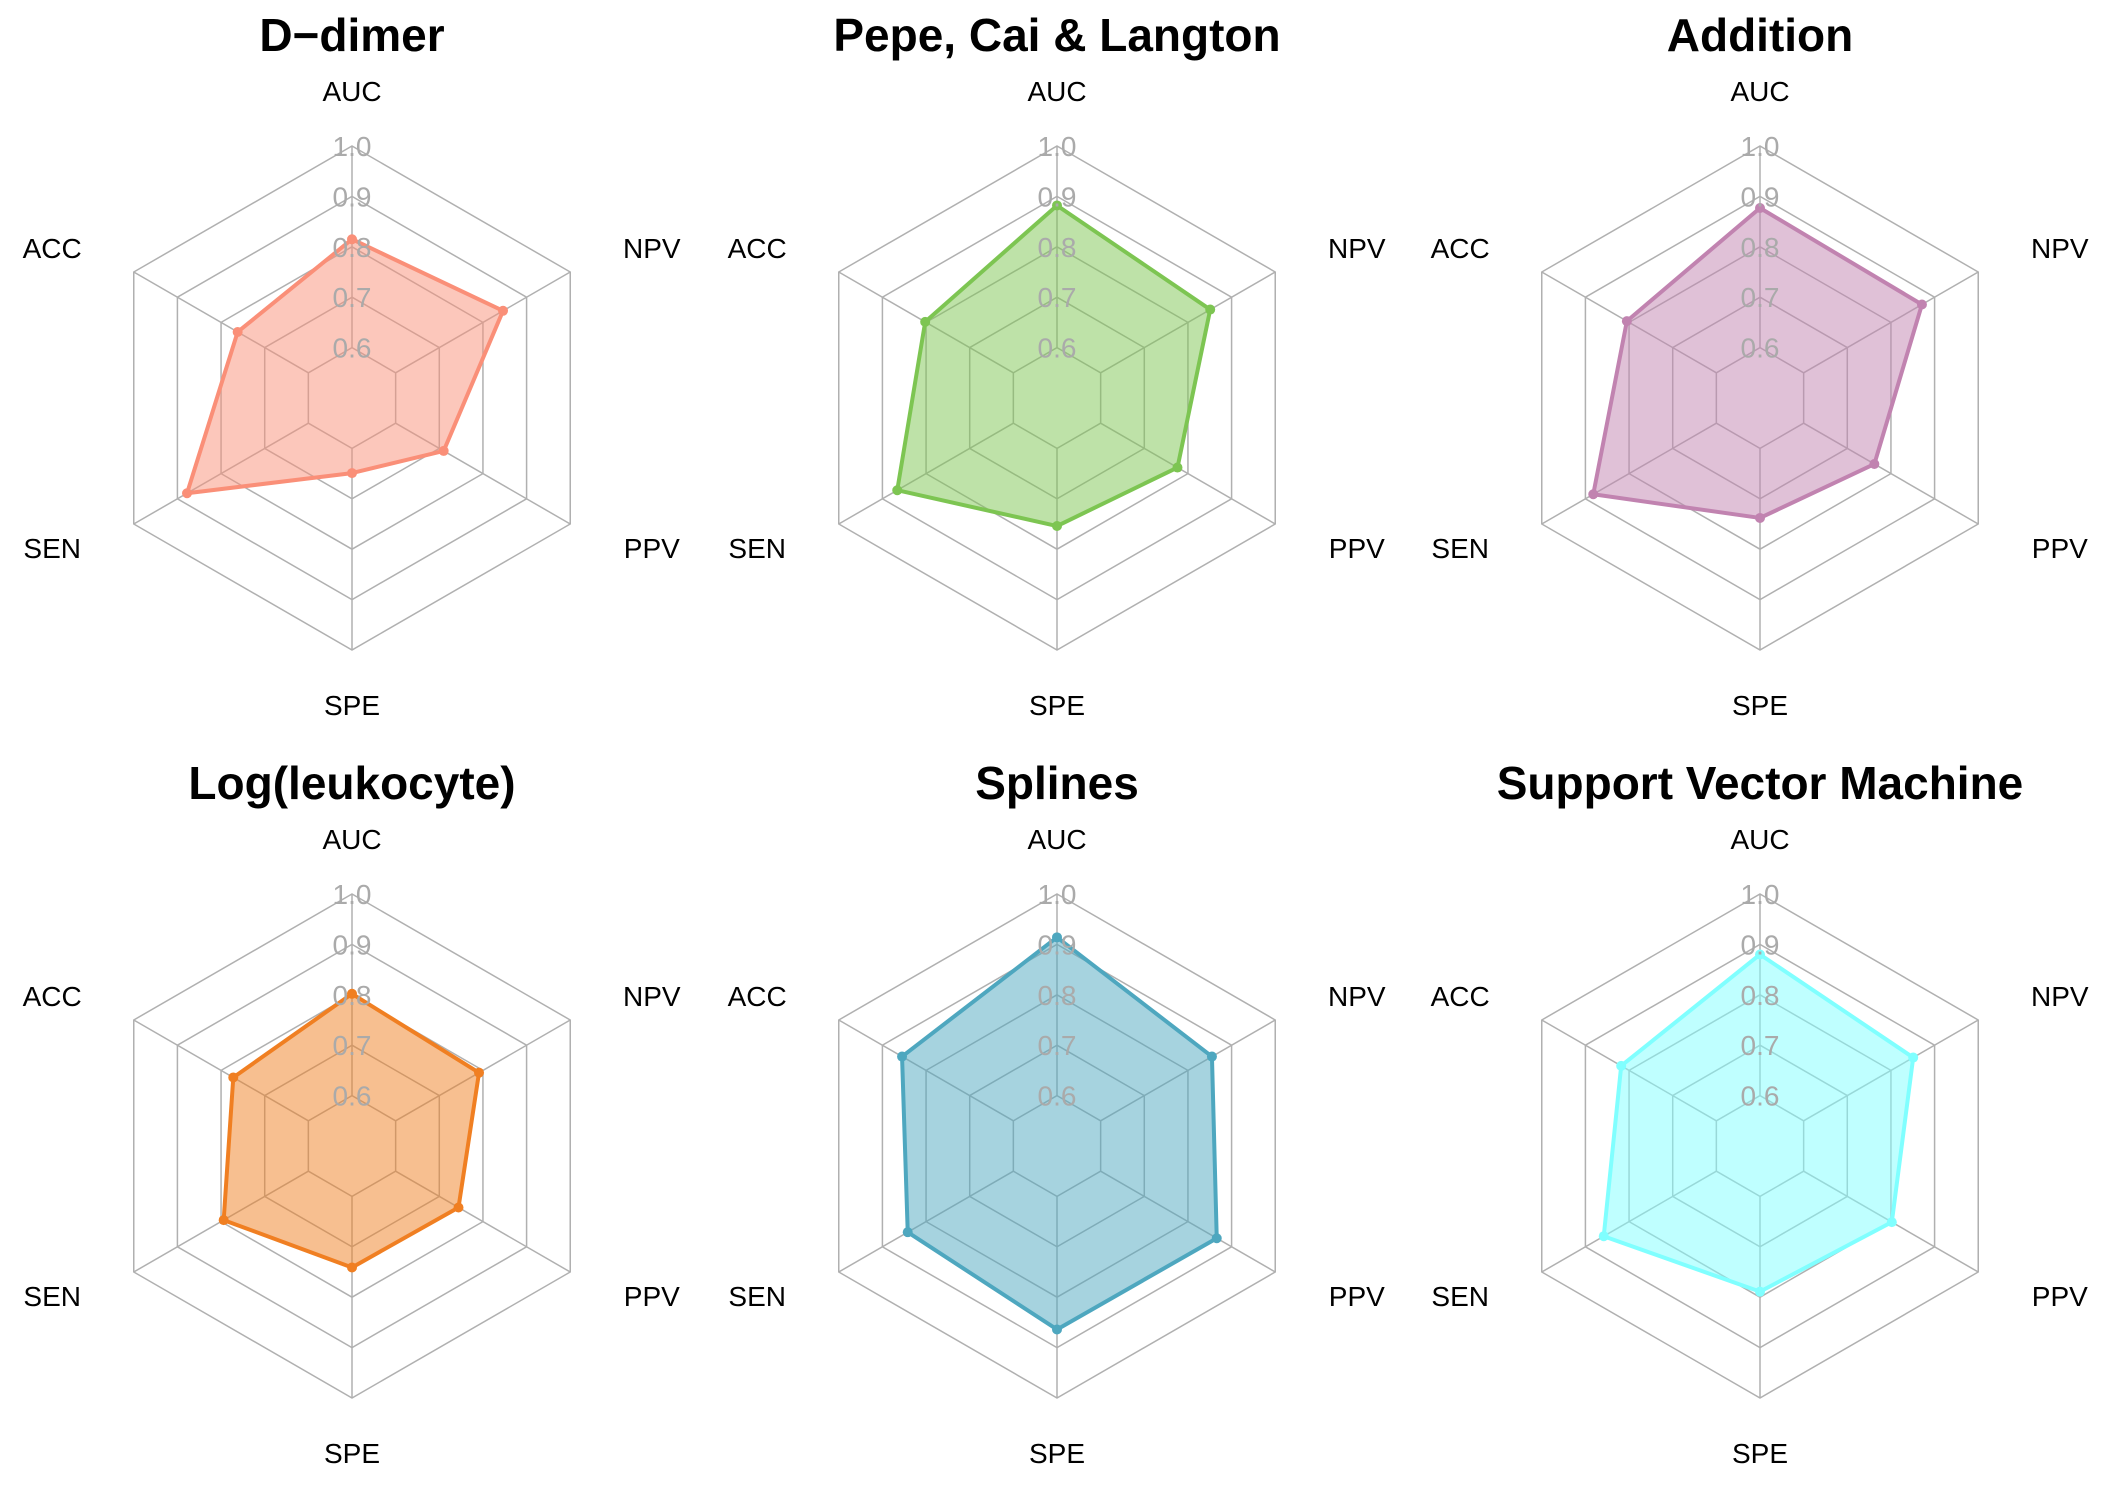  Describe the element at coordinates (1057, 783) in the screenshot. I see `chart-title: Splines` at that location.